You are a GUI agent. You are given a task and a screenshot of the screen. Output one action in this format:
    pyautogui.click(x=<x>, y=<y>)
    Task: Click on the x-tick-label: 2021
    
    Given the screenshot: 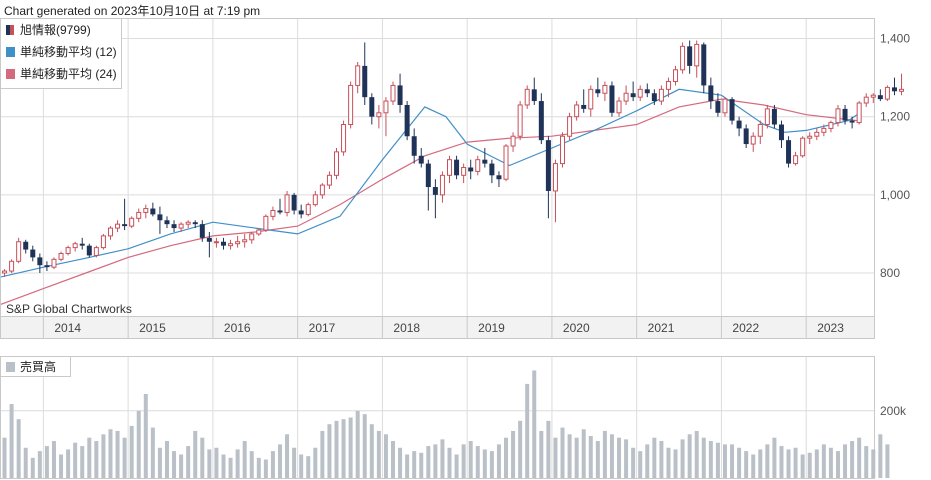 What is the action you would take?
    pyautogui.click(x=661, y=328)
    